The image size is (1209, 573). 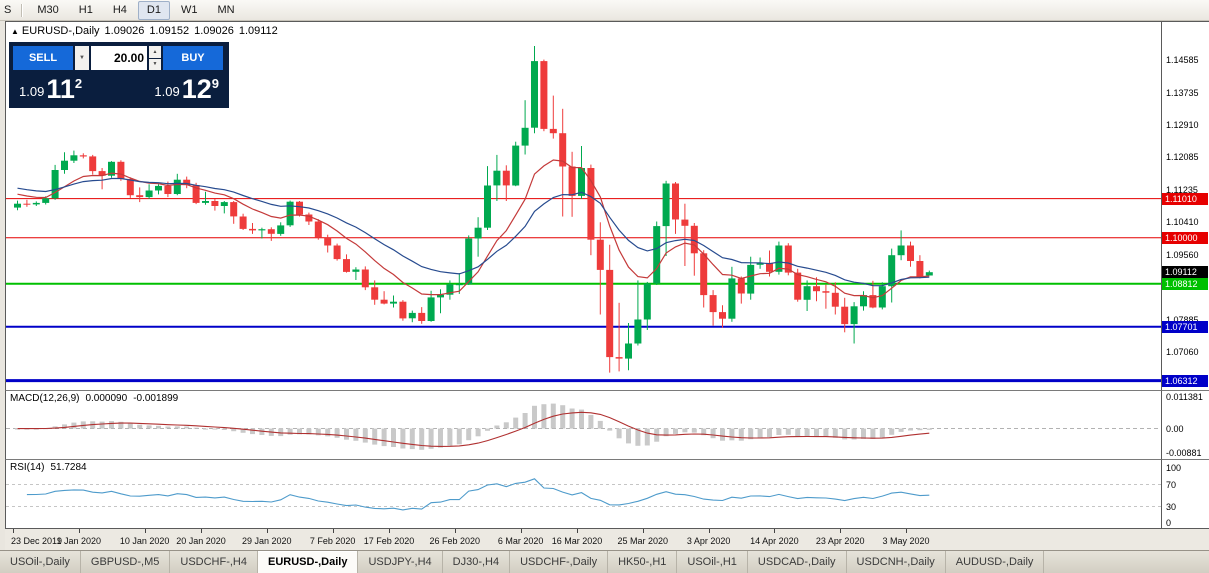 I want to click on volume-dropdown-button: ▼, so click(x=82, y=58).